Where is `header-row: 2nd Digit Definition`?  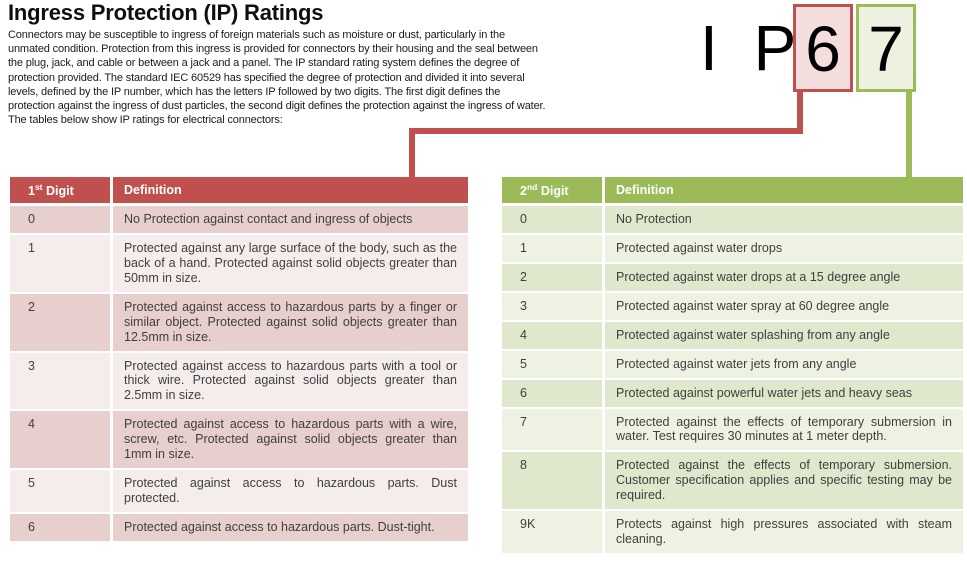 header-row: 2nd Digit Definition is located at coordinates (732, 192).